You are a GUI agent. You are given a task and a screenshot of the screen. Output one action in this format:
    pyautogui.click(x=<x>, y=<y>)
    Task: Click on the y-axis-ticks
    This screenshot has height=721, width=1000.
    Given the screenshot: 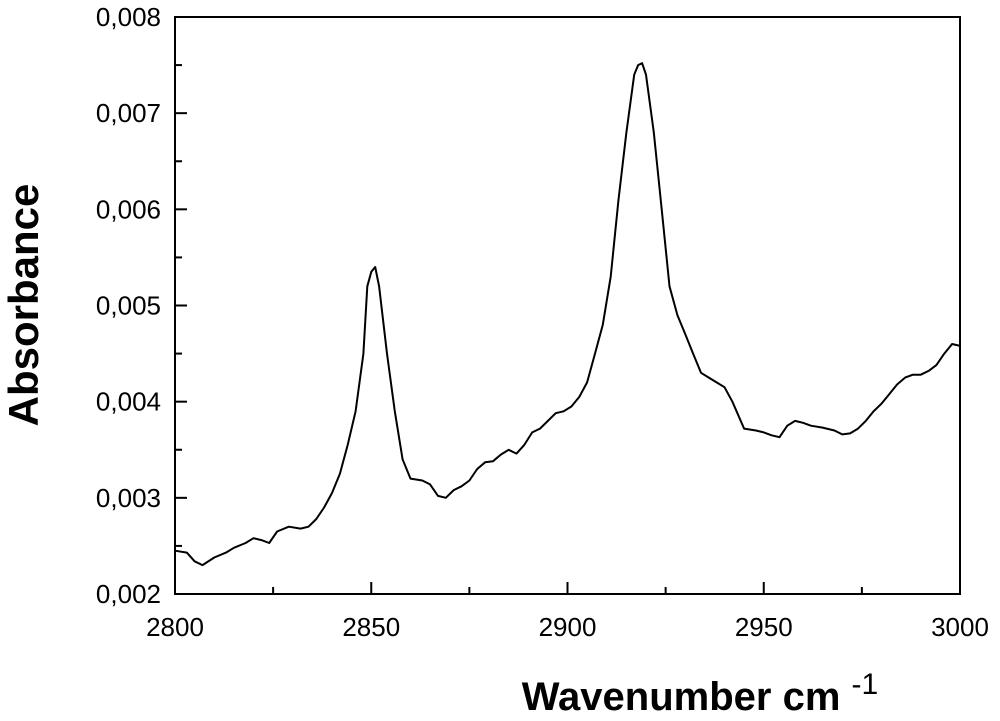 What is the action you would take?
    pyautogui.click(x=181, y=305)
    